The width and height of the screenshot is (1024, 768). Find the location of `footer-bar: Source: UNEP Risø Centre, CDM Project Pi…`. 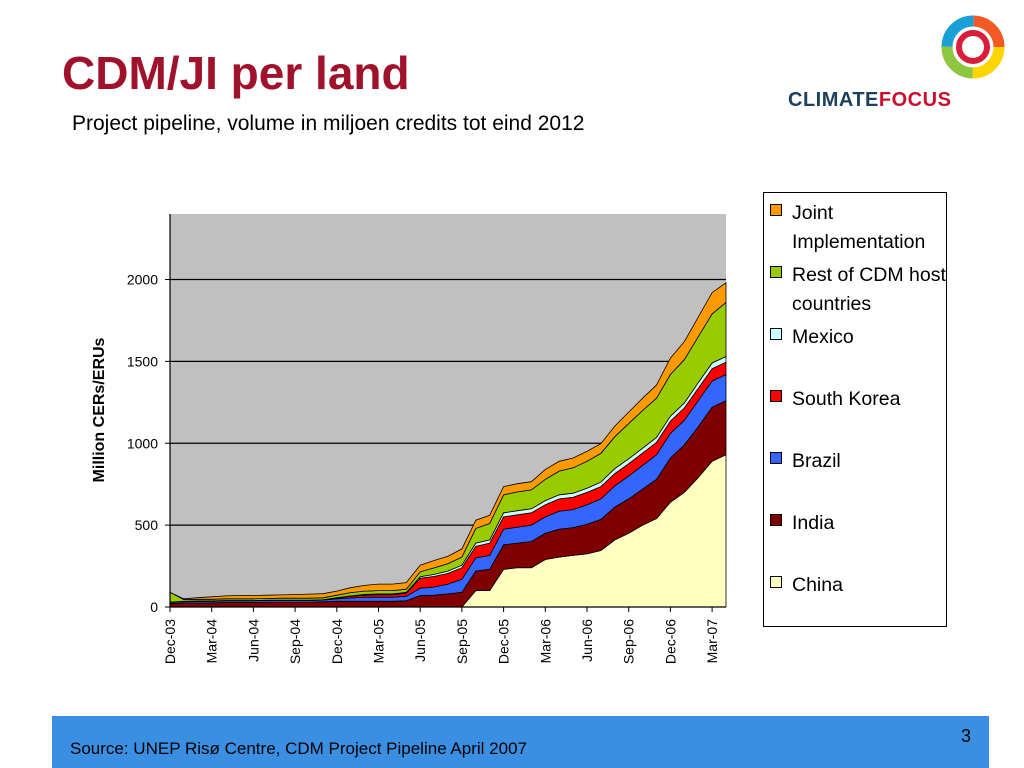

footer-bar: Source: UNEP Risø Centre, CDM Project Pi… is located at coordinates (520, 742).